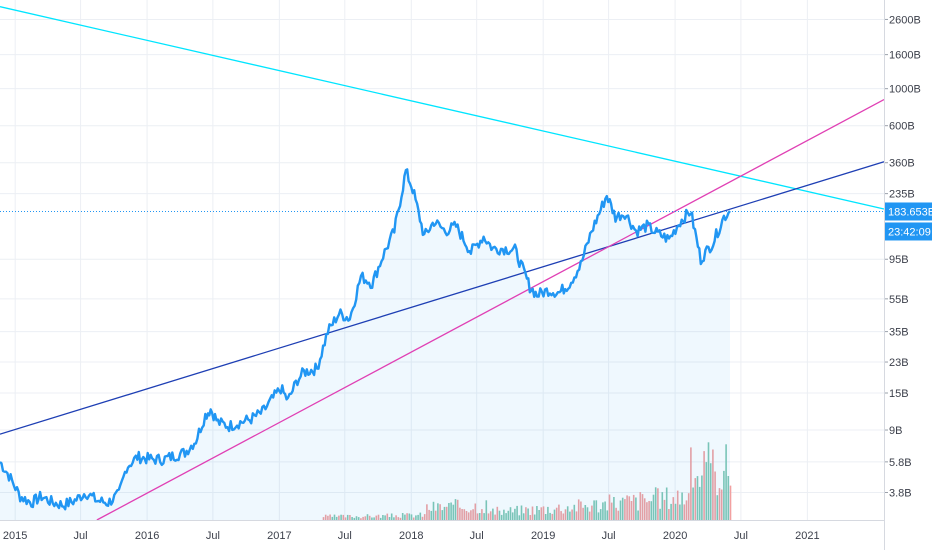  What do you see at coordinates (905, 20) in the screenshot?
I see `y-tick-label: 2600B` at bounding box center [905, 20].